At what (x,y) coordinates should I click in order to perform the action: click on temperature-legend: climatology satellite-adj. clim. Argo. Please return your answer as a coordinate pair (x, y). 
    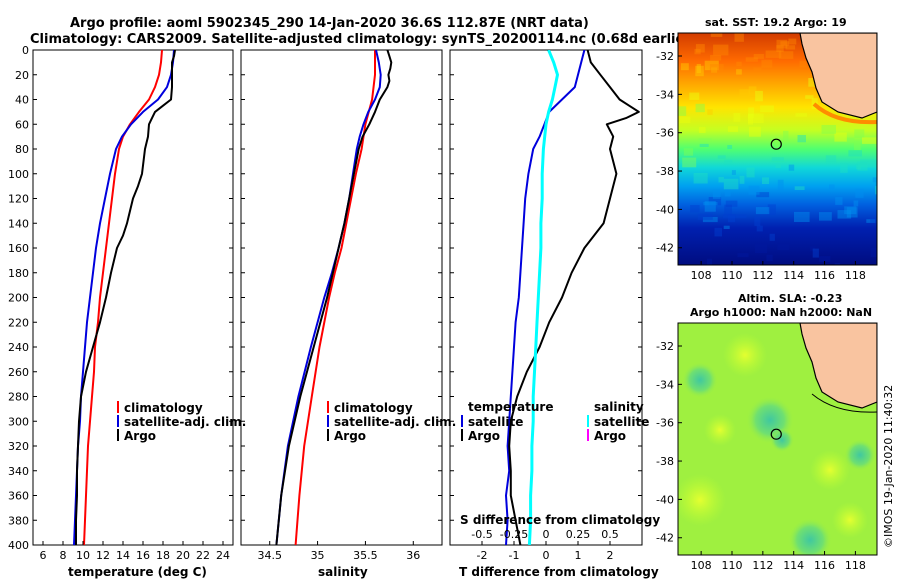
    Looking at the image, I should click on (181, 422).